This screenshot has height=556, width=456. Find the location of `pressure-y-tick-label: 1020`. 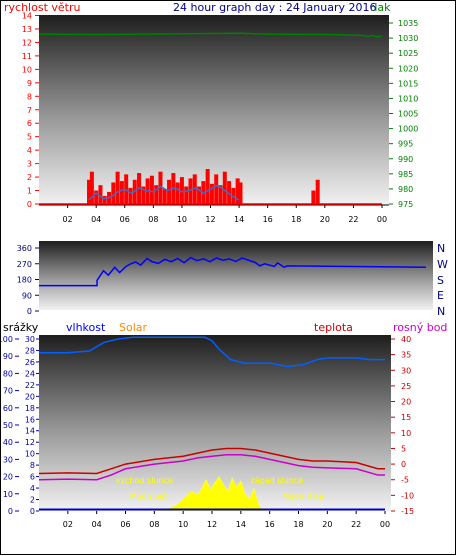

pressure-y-tick-label: 1020 is located at coordinates (408, 68).